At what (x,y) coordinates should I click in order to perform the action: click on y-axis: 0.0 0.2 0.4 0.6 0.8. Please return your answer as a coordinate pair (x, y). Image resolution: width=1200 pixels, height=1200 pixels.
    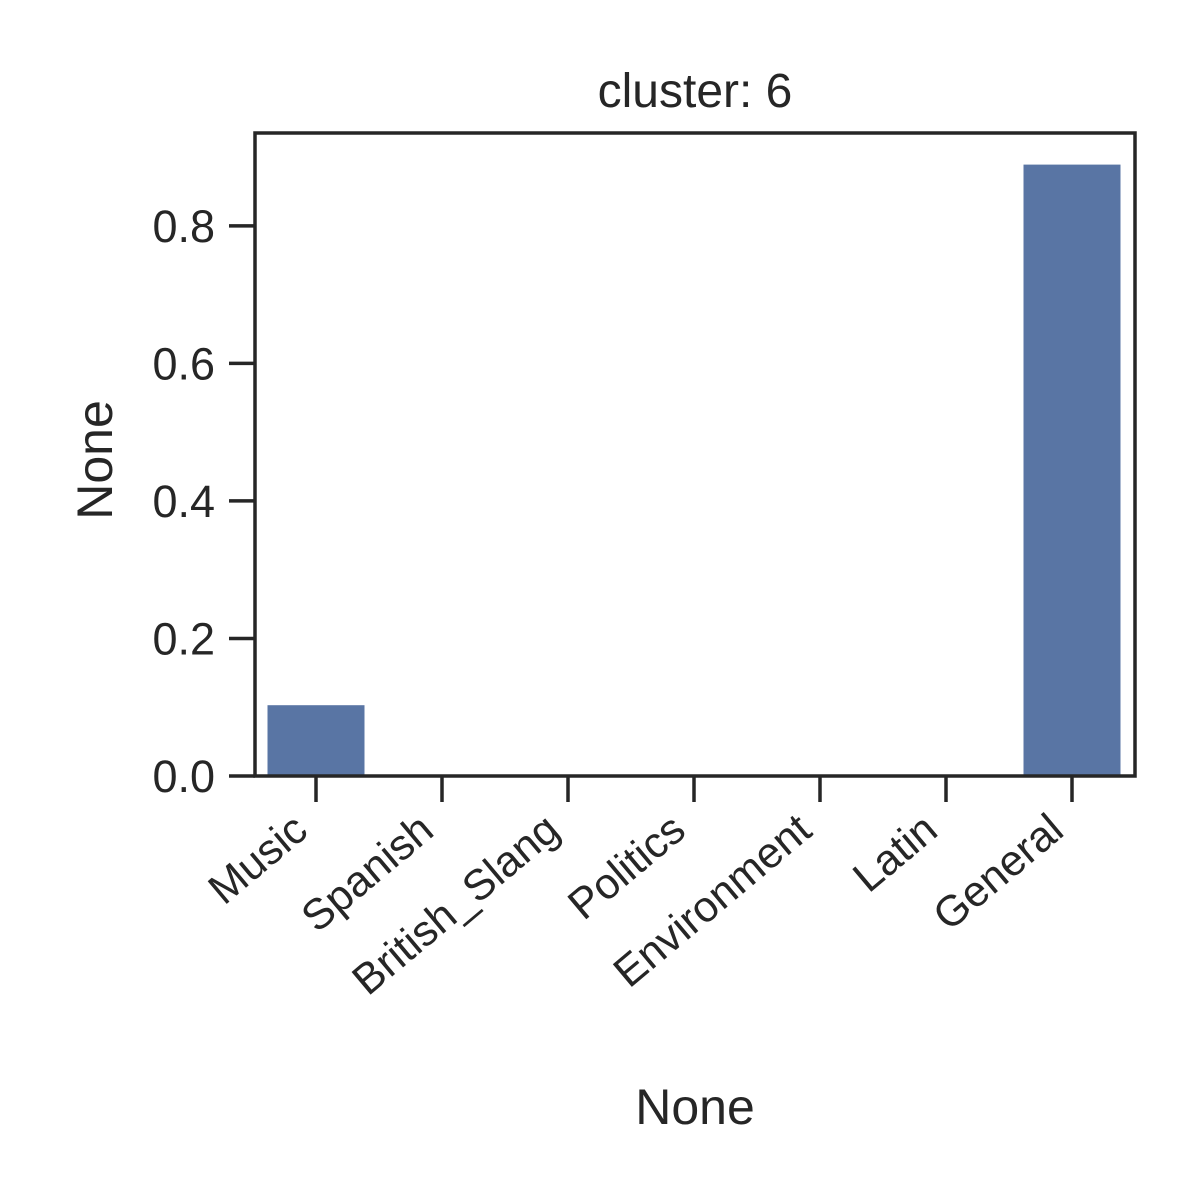
    Looking at the image, I should click on (203, 501).